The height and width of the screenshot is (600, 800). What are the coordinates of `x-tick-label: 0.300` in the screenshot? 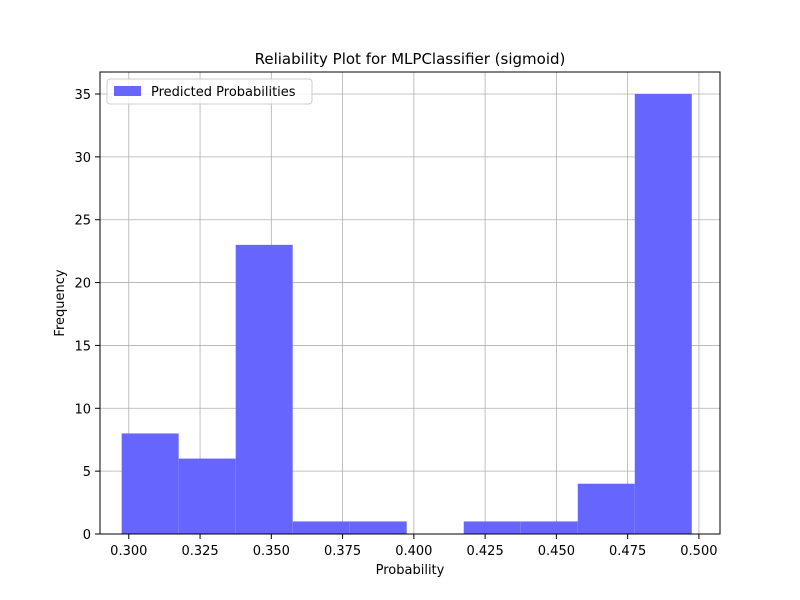 It's located at (128, 551).